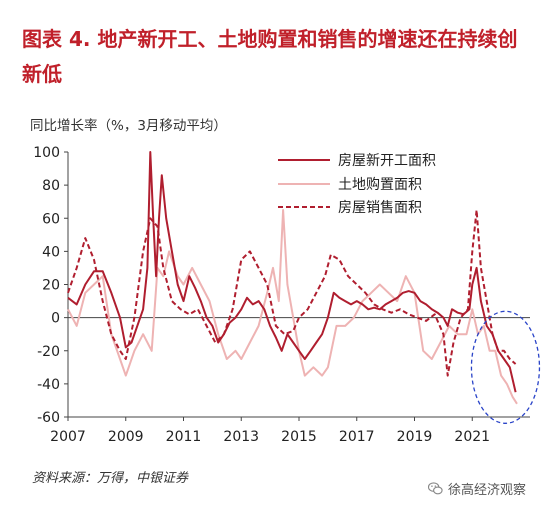  I want to click on watermark: 徐高经济观察, so click(477, 488).